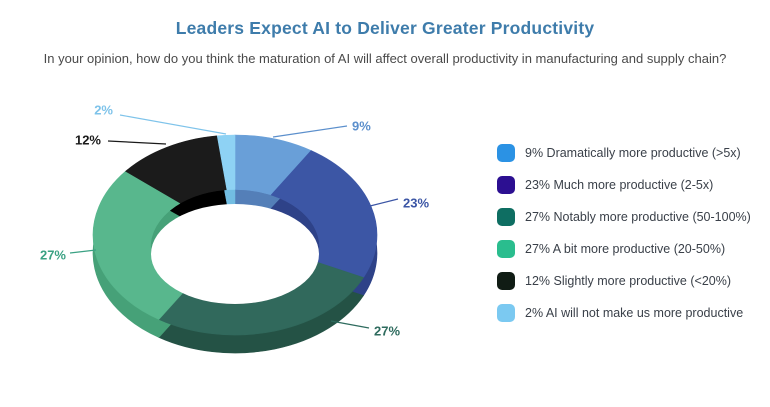  What do you see at coordinates (634, 313) in the screenshot?
I see `legend-label: 2% AI will not make us more productive` at bounding box center [634, 313].